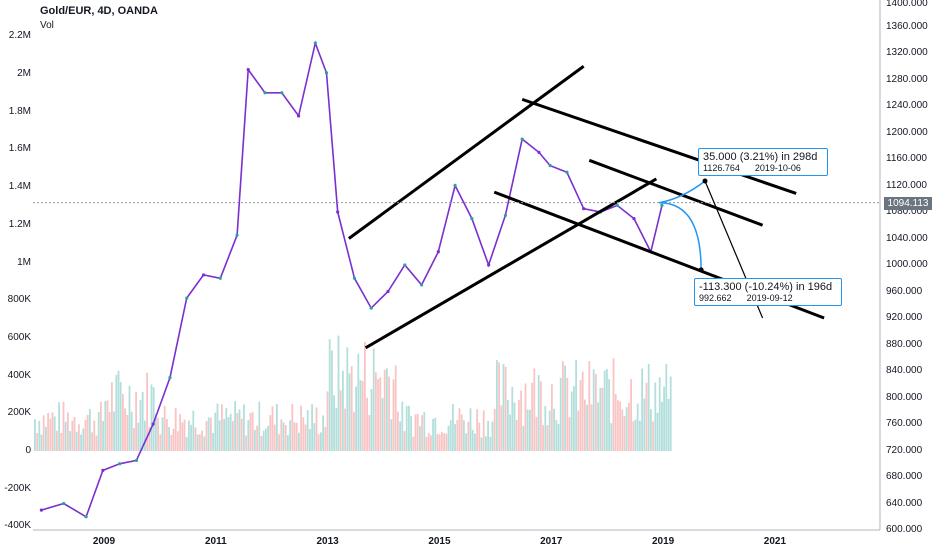 The width and height of the screenshot is (932, 550). Describe the element at coordinates (904, 291) in the screenshot. I see `price-tick-label: 960.000` at that location.